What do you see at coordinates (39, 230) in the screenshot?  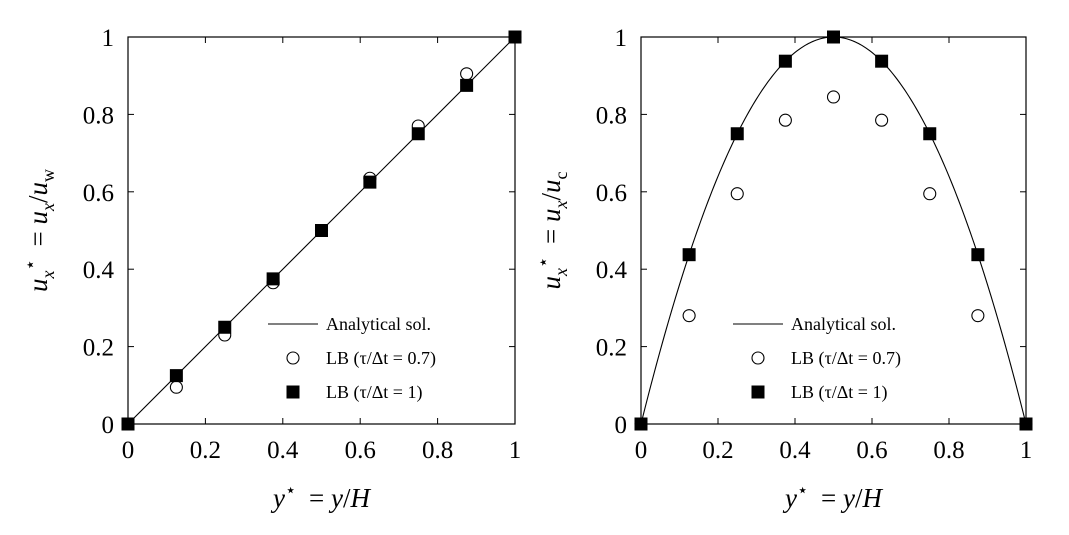 I see `y-axis-label: ux⋆ = ux/uw` at bounding box center [39, 230].